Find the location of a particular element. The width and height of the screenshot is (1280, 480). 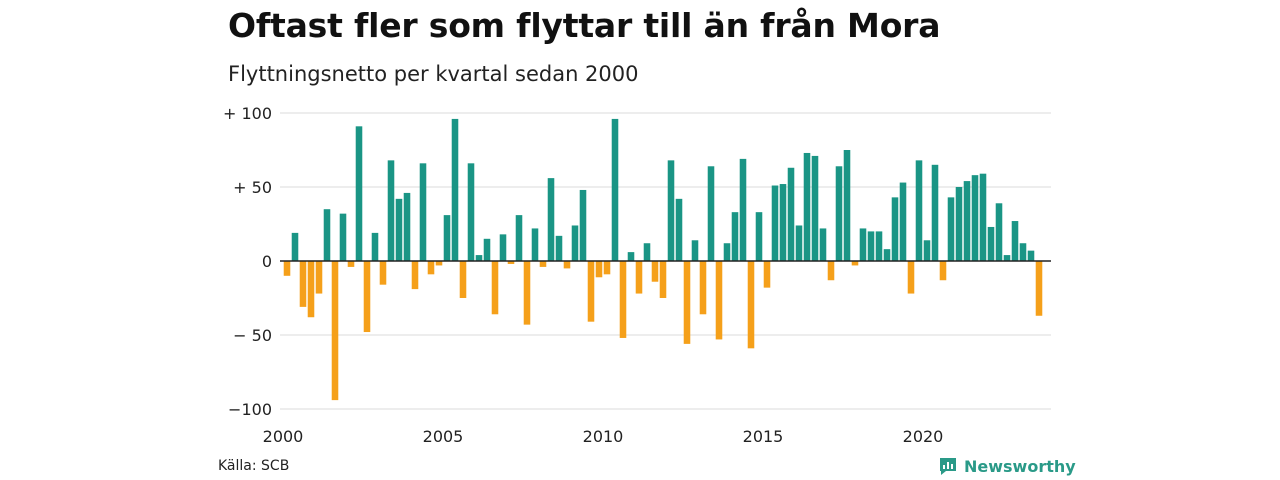

chart-subtitle: Flyttningsnetto per kvartal sedan 2000 is located at coordinates (433, 74).